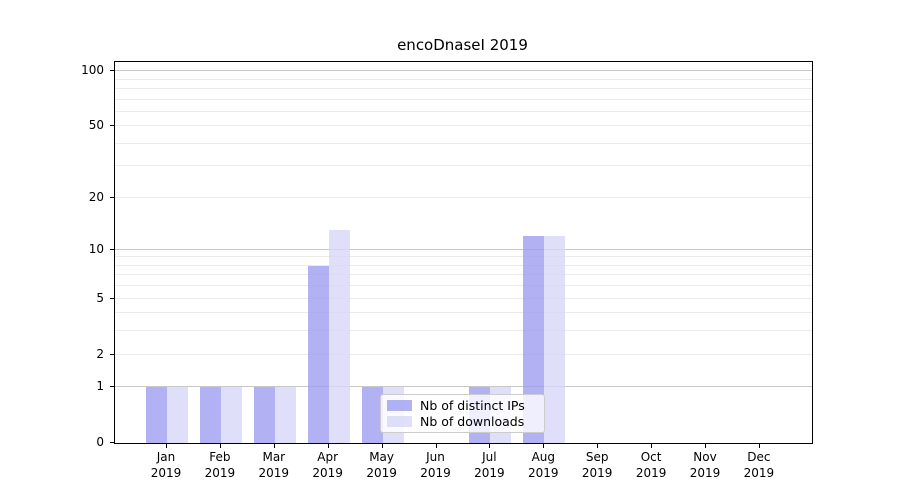  I want to click on y-tick-label: 5, so click(100, 297).